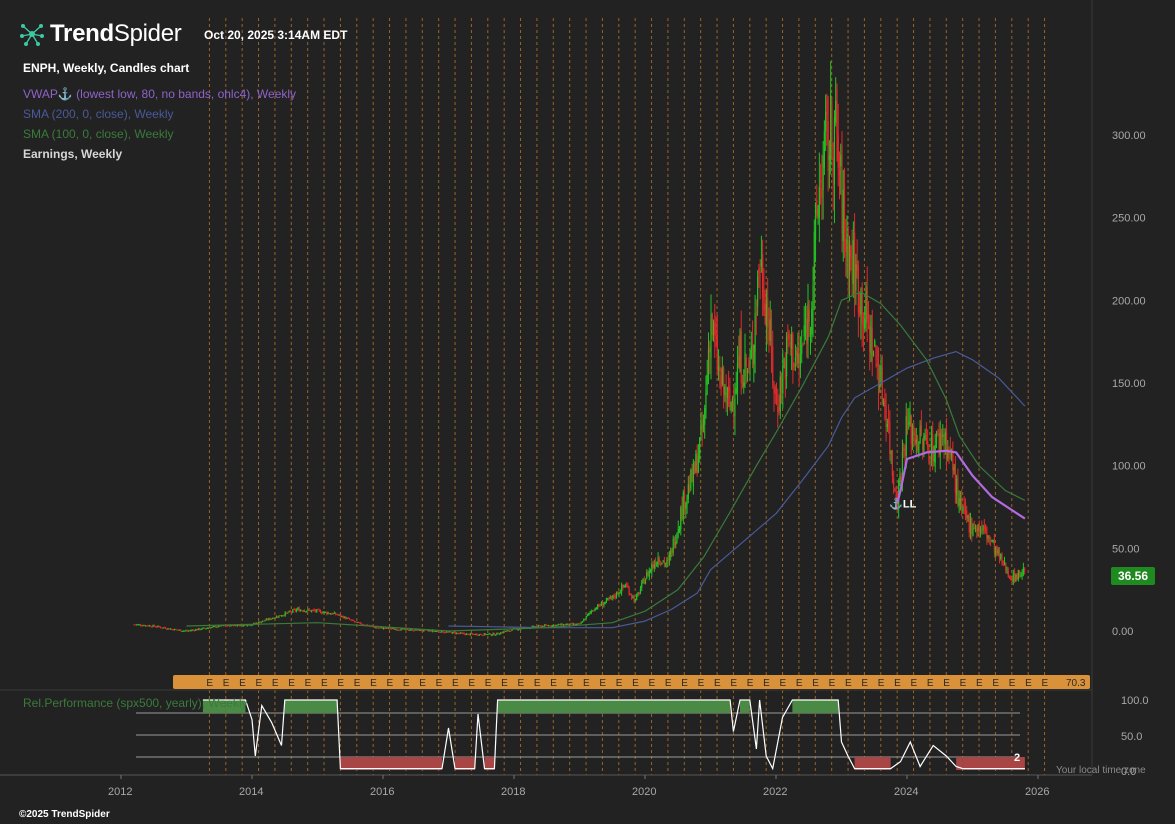  I want to click on legend-rel-performance: Rel.Performance (spx500, yearly), Weekly, so click(135, 703).